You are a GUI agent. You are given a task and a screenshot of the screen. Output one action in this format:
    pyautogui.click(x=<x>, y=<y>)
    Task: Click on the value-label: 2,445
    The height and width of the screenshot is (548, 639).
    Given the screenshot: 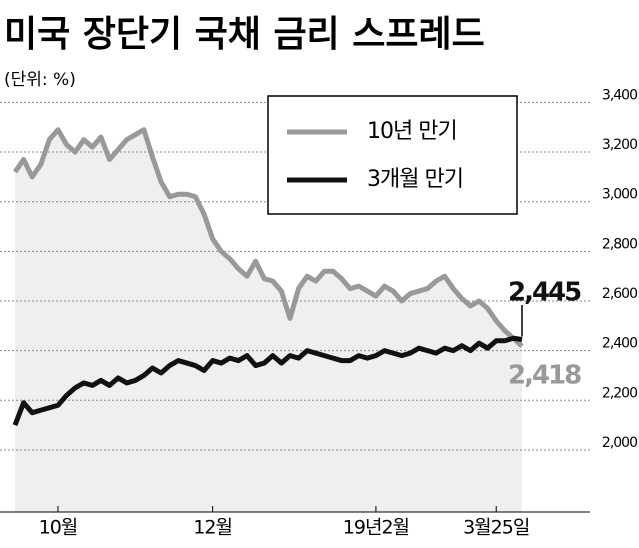 What is the action you would take?
    pyautogui.click(x=544, y=293)
    